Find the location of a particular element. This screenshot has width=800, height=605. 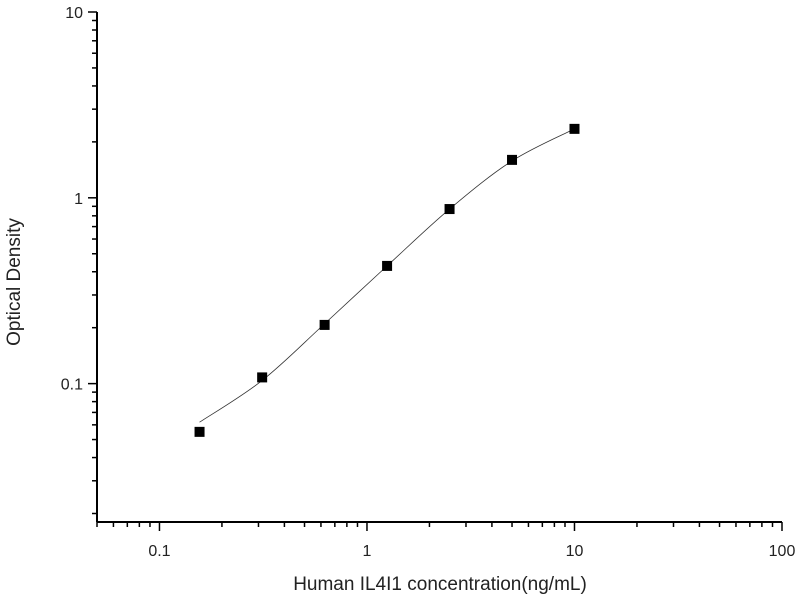

y-axis-title: Optical Density is located at coordinates (14, 282).